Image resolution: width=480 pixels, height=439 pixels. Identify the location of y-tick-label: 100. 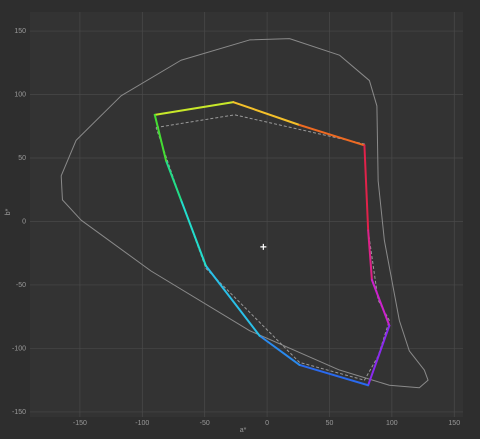
(20, 94).